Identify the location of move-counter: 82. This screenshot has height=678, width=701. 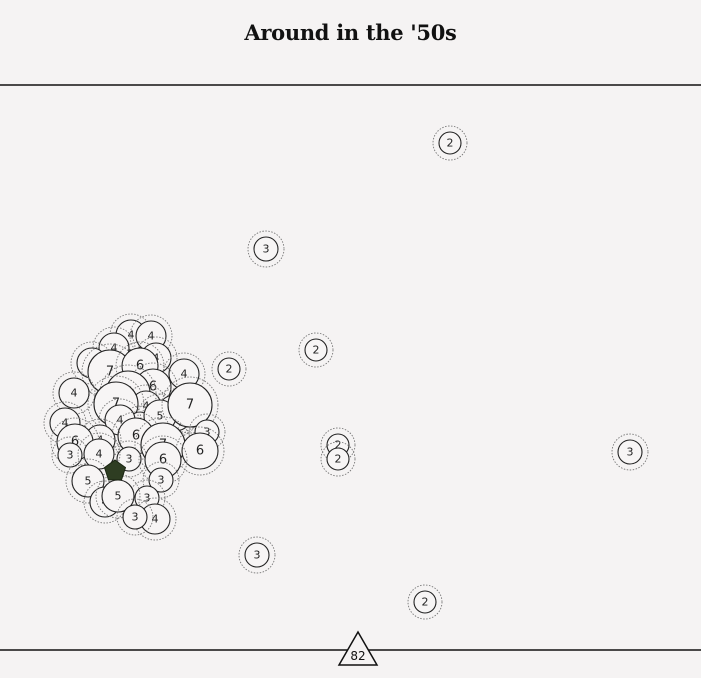
(358, 648).